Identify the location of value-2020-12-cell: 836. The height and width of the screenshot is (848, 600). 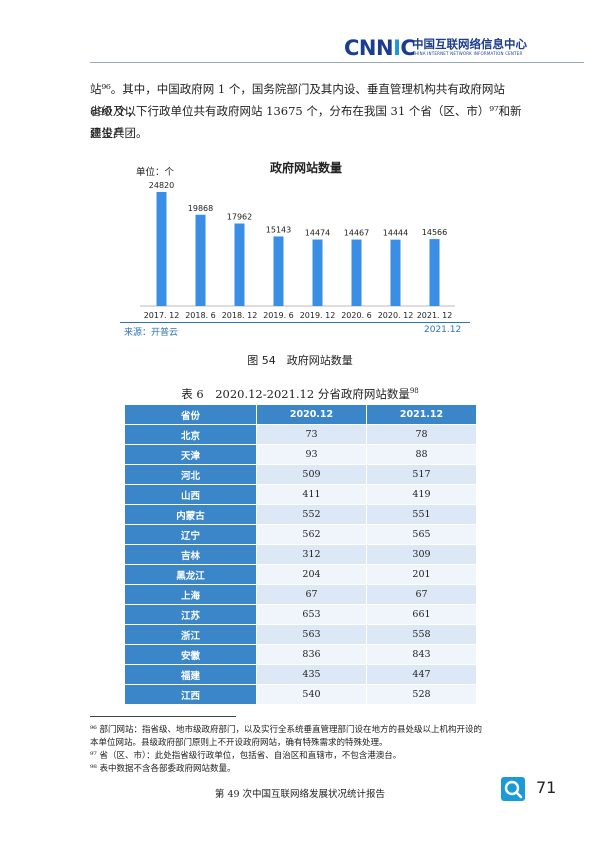
(311, 654).